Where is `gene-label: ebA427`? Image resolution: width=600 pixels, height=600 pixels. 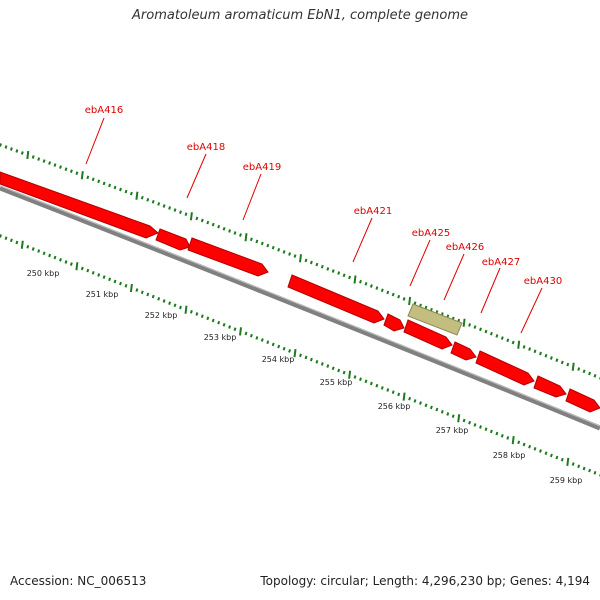 gene-label: ebA427 is located at coordinates (501, 262).